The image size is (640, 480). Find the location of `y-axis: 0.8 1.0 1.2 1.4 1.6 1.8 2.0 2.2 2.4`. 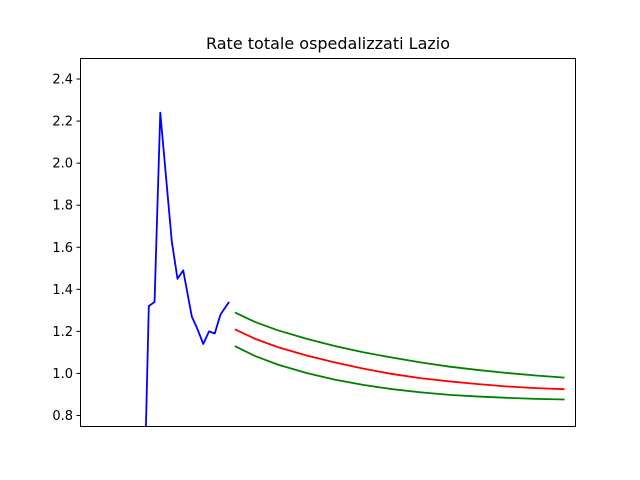

y-axis: 0.8 1.0 1.2 1.4 1.6 1.8 2.0 2.2 2.4 is located at coordinates (66, 248).